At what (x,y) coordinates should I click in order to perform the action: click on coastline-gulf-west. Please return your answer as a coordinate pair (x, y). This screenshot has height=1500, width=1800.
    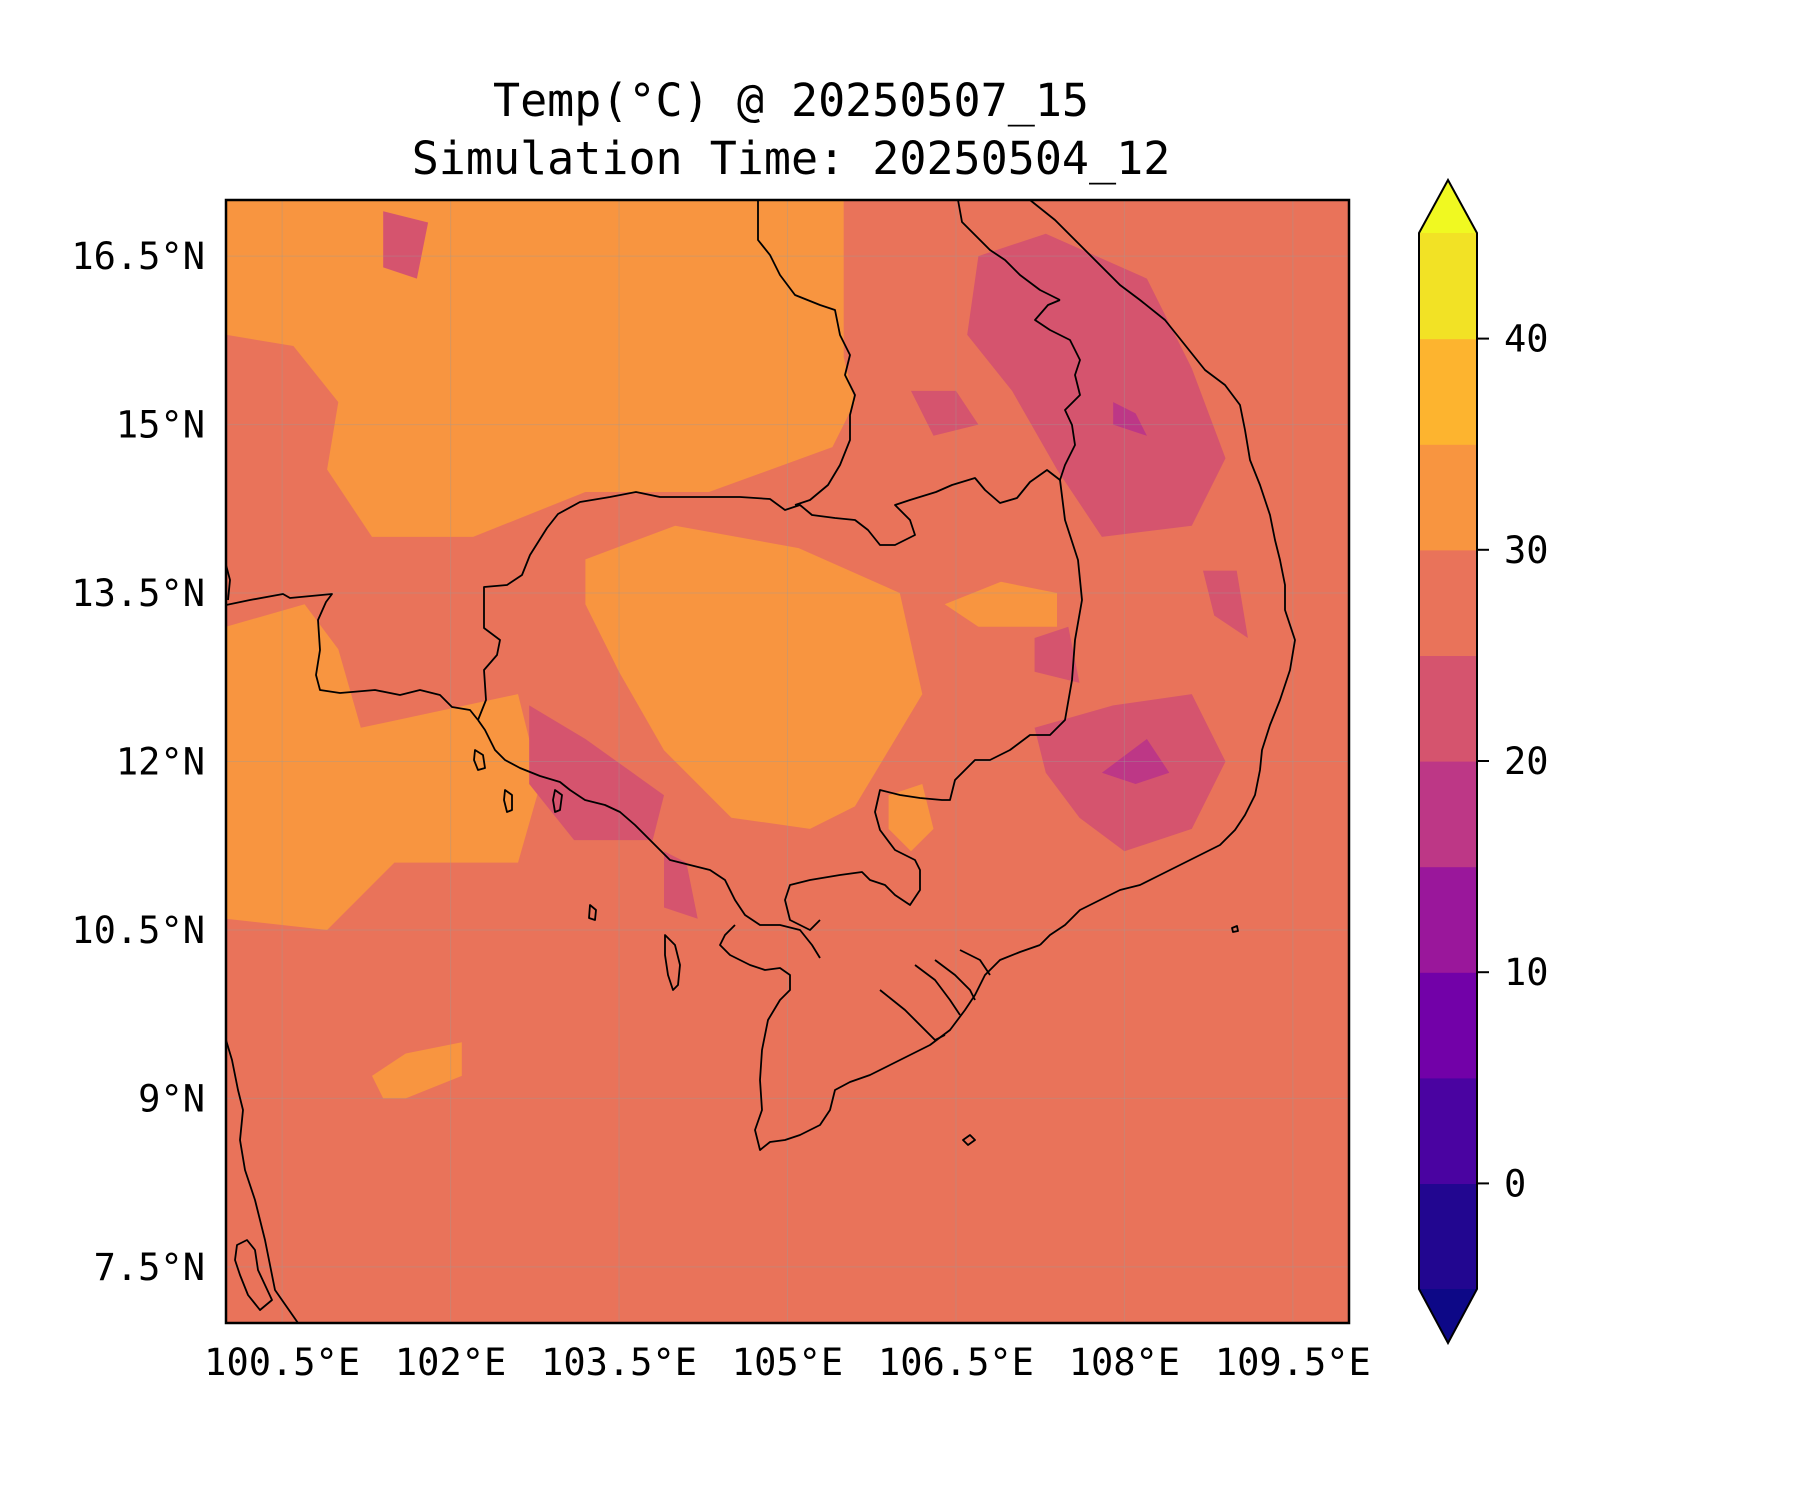
    Looking at the image, I should click on (262, 1181).